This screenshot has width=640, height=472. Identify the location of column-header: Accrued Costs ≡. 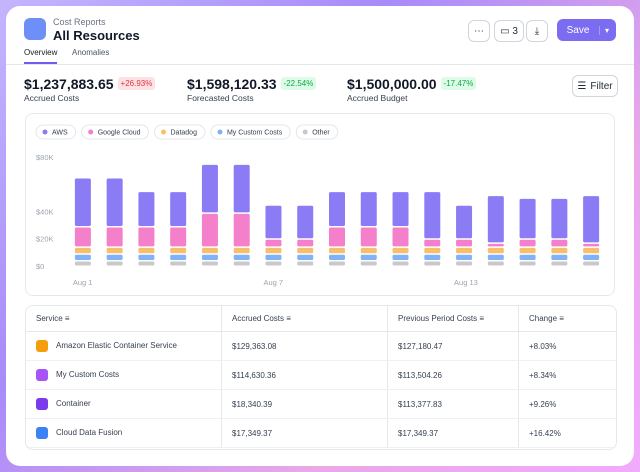
(304, 319).